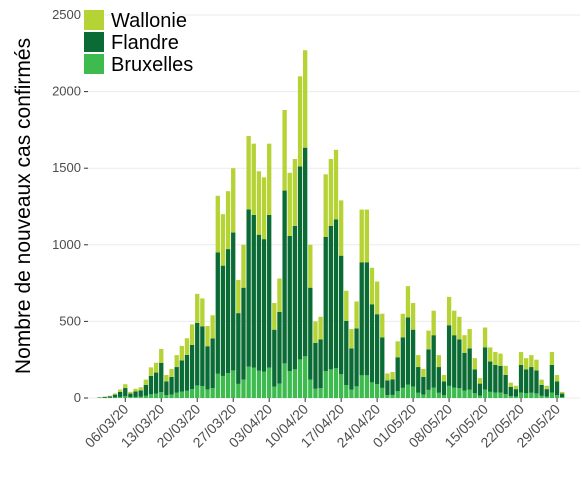 The image size is (582, 479). Describe the element at coordinates (23, 206) in the screenshot. I see `y-axis-title: Nombre de nouveaux cas confirmés` at that location.